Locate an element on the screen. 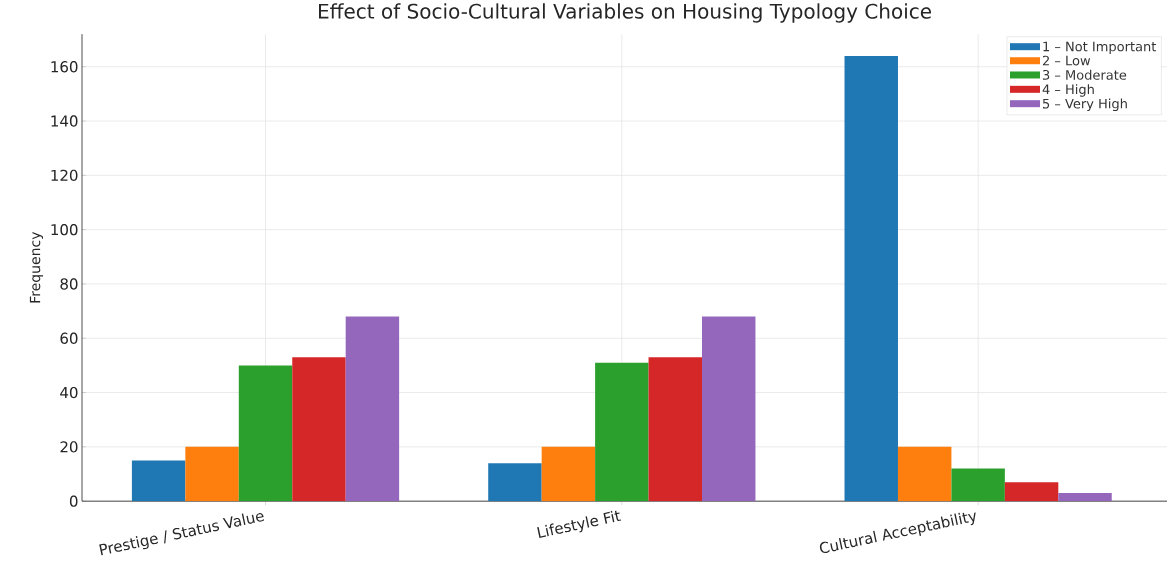 The width and height of the screenshot is (1169, 568). y-tick-label: 120 is located at coordinates (64, 175).